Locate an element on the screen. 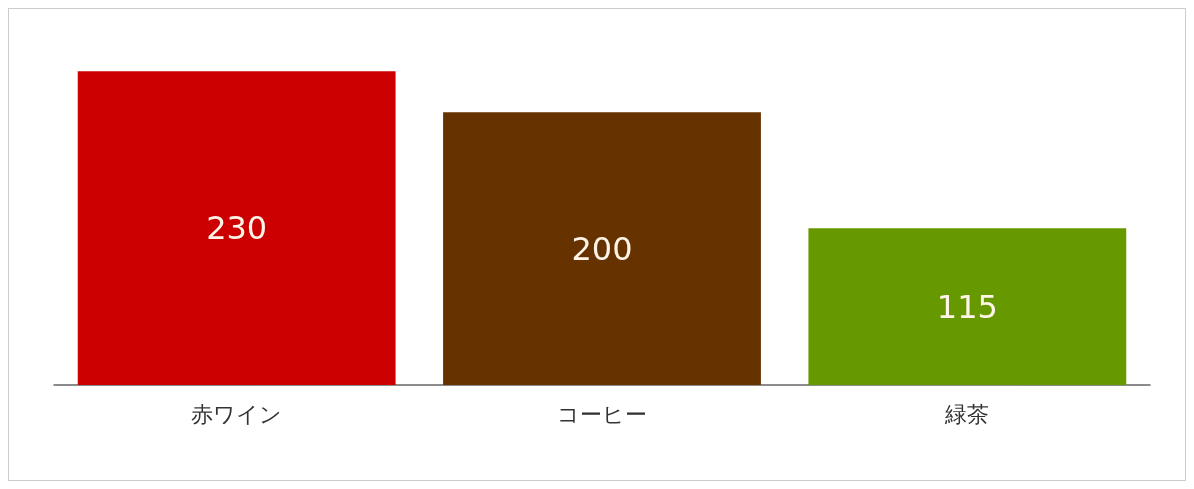  x-tick-label: 緑茶 is located at coordinates (967, 414).